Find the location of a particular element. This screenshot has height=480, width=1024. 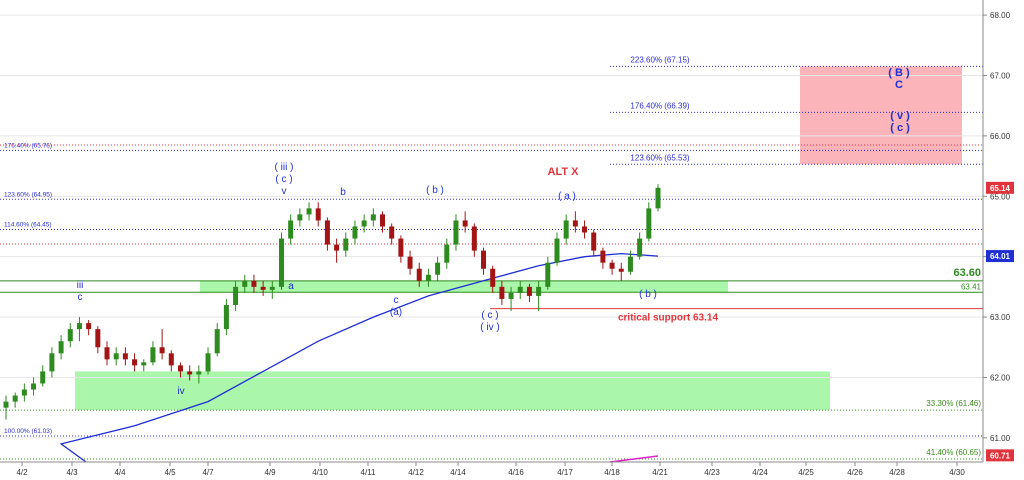

x-tick-label: 4/25 is located at coordinates (806, 472).